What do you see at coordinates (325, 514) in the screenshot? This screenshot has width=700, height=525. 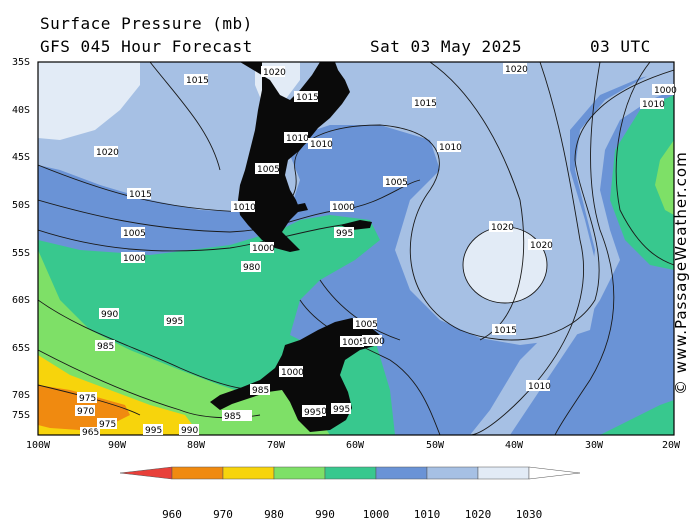 I see `legend-label-990: 990` at bounding box center [325, 514].